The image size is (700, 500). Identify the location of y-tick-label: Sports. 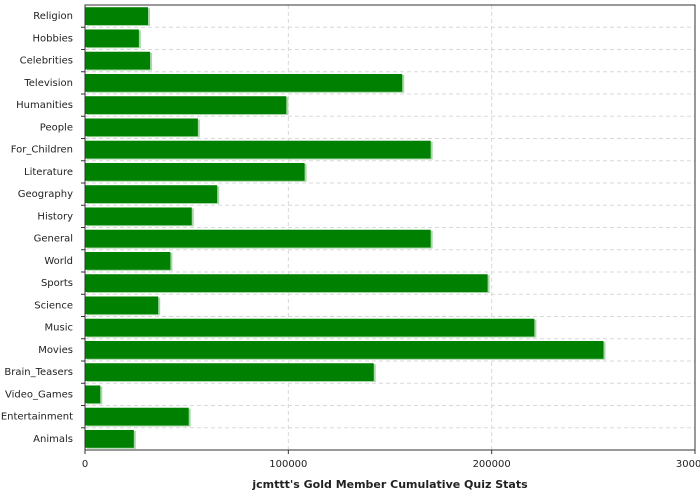
(57, 283).